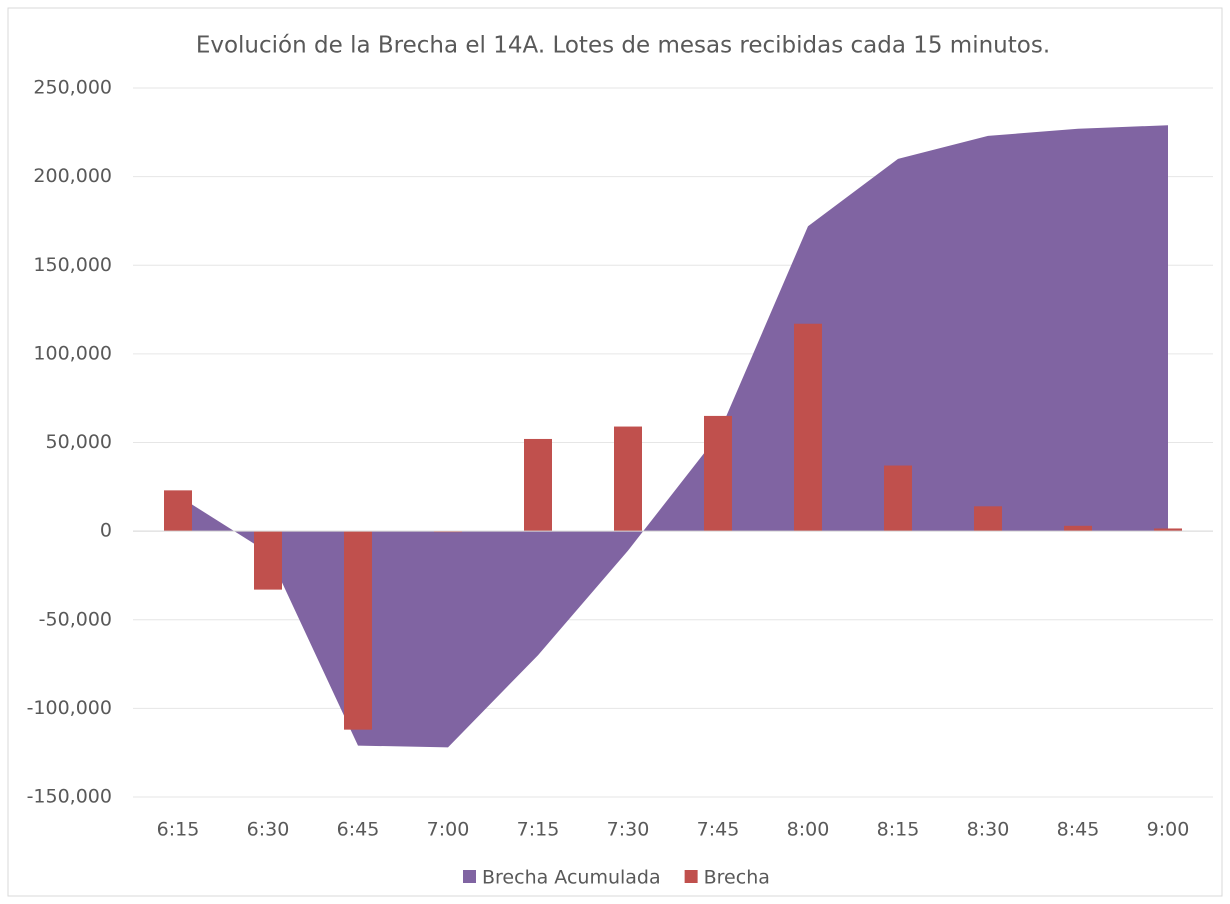  Describe the element at coordinates (1078, 830) in the screenshot. I see `x-tick-label: 8:45` at that location.